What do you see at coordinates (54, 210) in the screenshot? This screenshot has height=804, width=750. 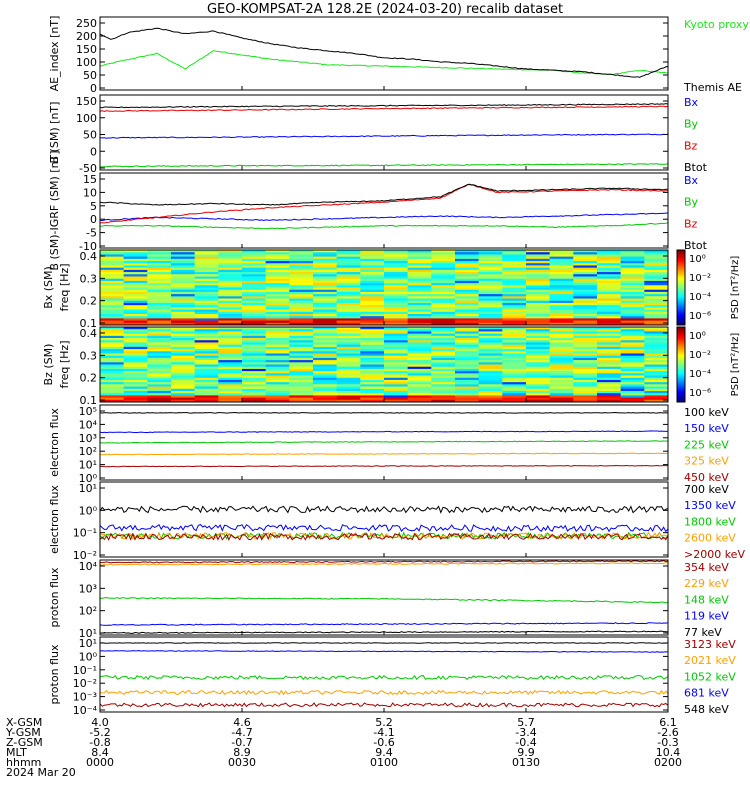 I see `y-axis-label: B (SM)-IGRF (SM) [nT]` at bounding box center [54, 210].